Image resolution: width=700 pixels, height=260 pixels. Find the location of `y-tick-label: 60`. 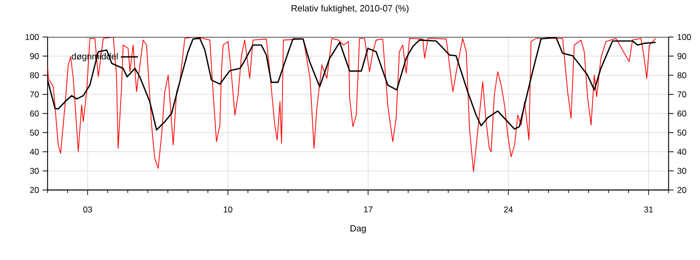

y-tick-label: 60 is located at coordinates (34, 113).